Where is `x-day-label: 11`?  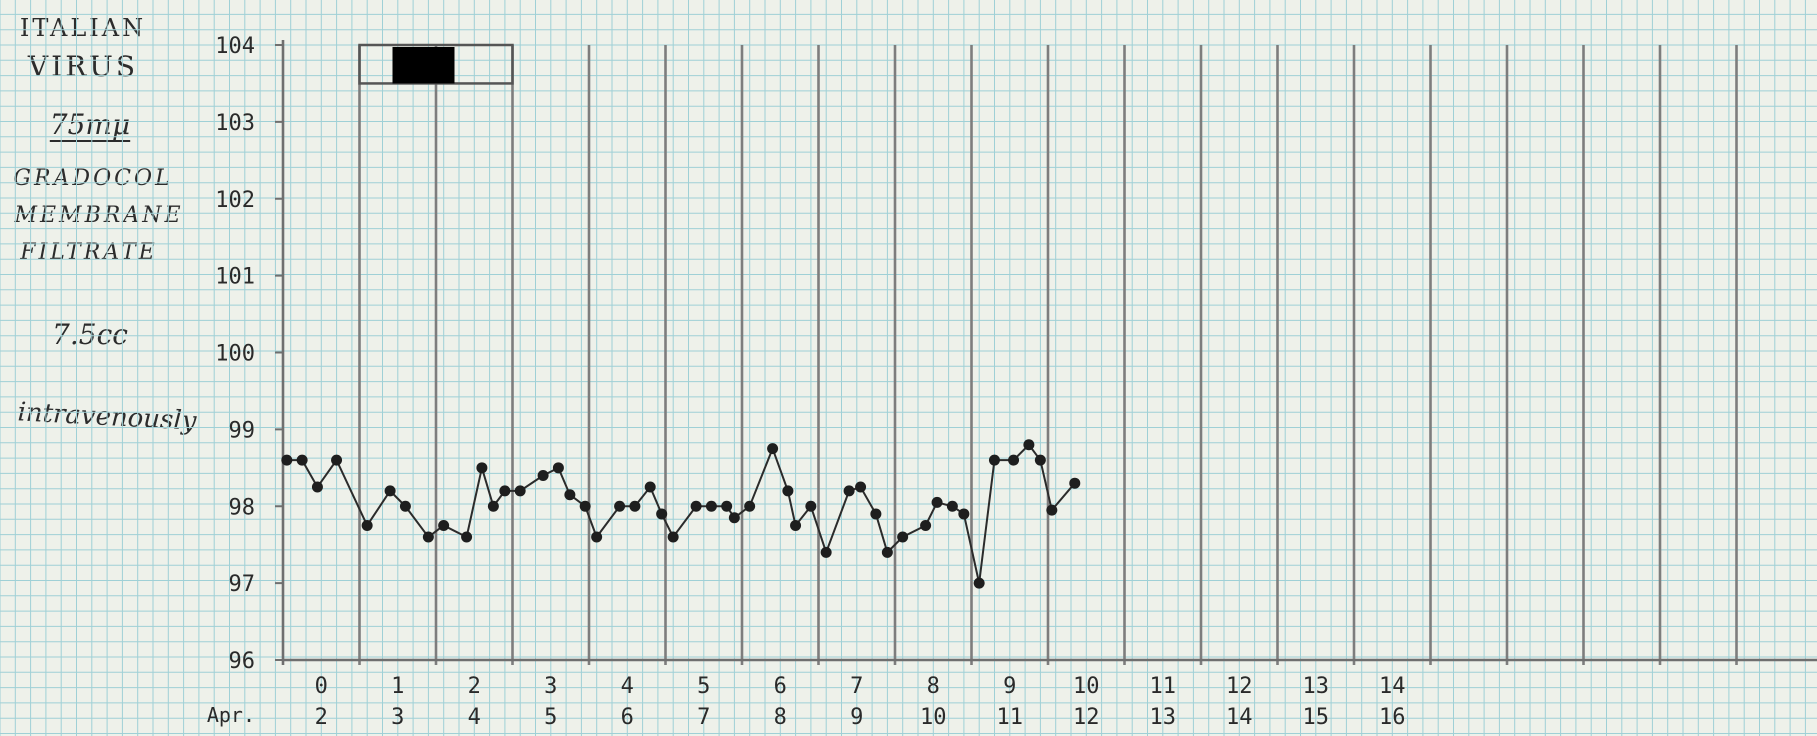 x-day-label: 11 is located at coordinates (1163, 686).